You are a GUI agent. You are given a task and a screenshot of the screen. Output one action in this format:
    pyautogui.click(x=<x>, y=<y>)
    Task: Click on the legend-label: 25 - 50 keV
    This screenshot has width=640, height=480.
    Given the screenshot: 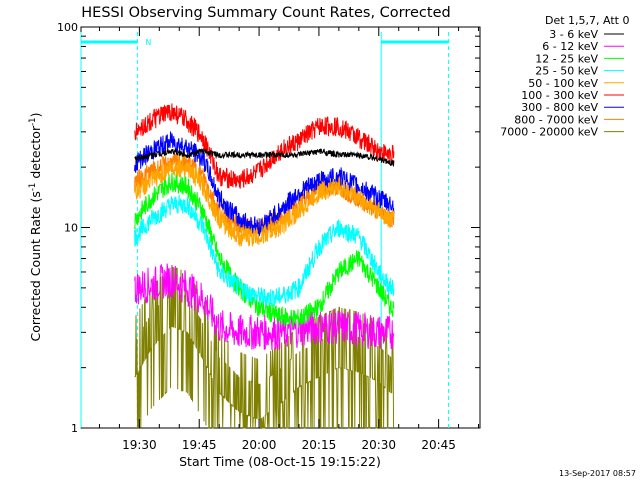 What is the action you would take?
    pyautogui.click(x=566, y=71)
    